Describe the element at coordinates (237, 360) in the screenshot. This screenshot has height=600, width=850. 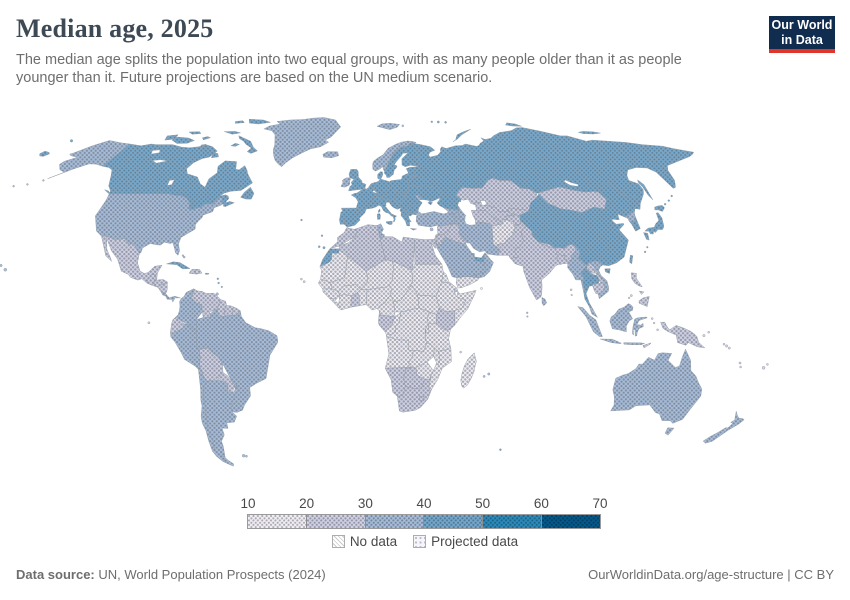
I see `country-brazil` at that location.